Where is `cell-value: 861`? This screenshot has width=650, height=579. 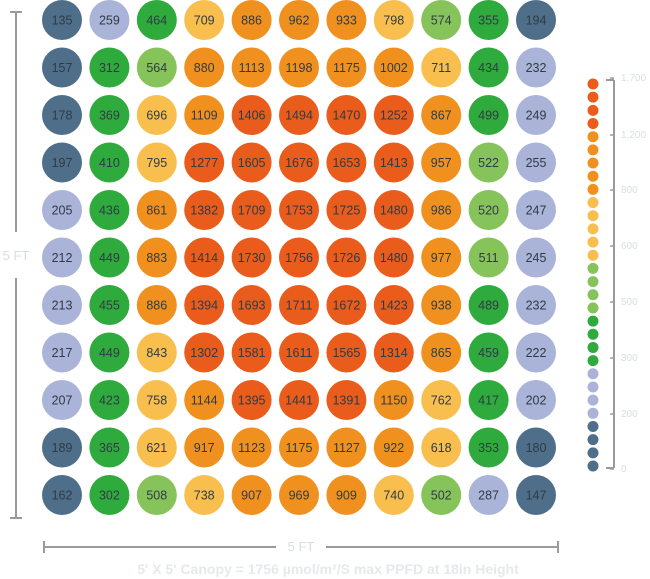
cell-value: 861 is located at coordinates (156, 211).